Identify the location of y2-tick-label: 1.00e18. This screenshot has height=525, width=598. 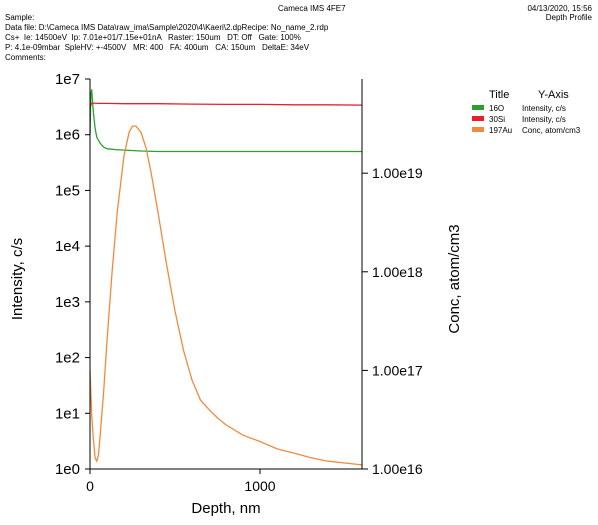
(397, 272).